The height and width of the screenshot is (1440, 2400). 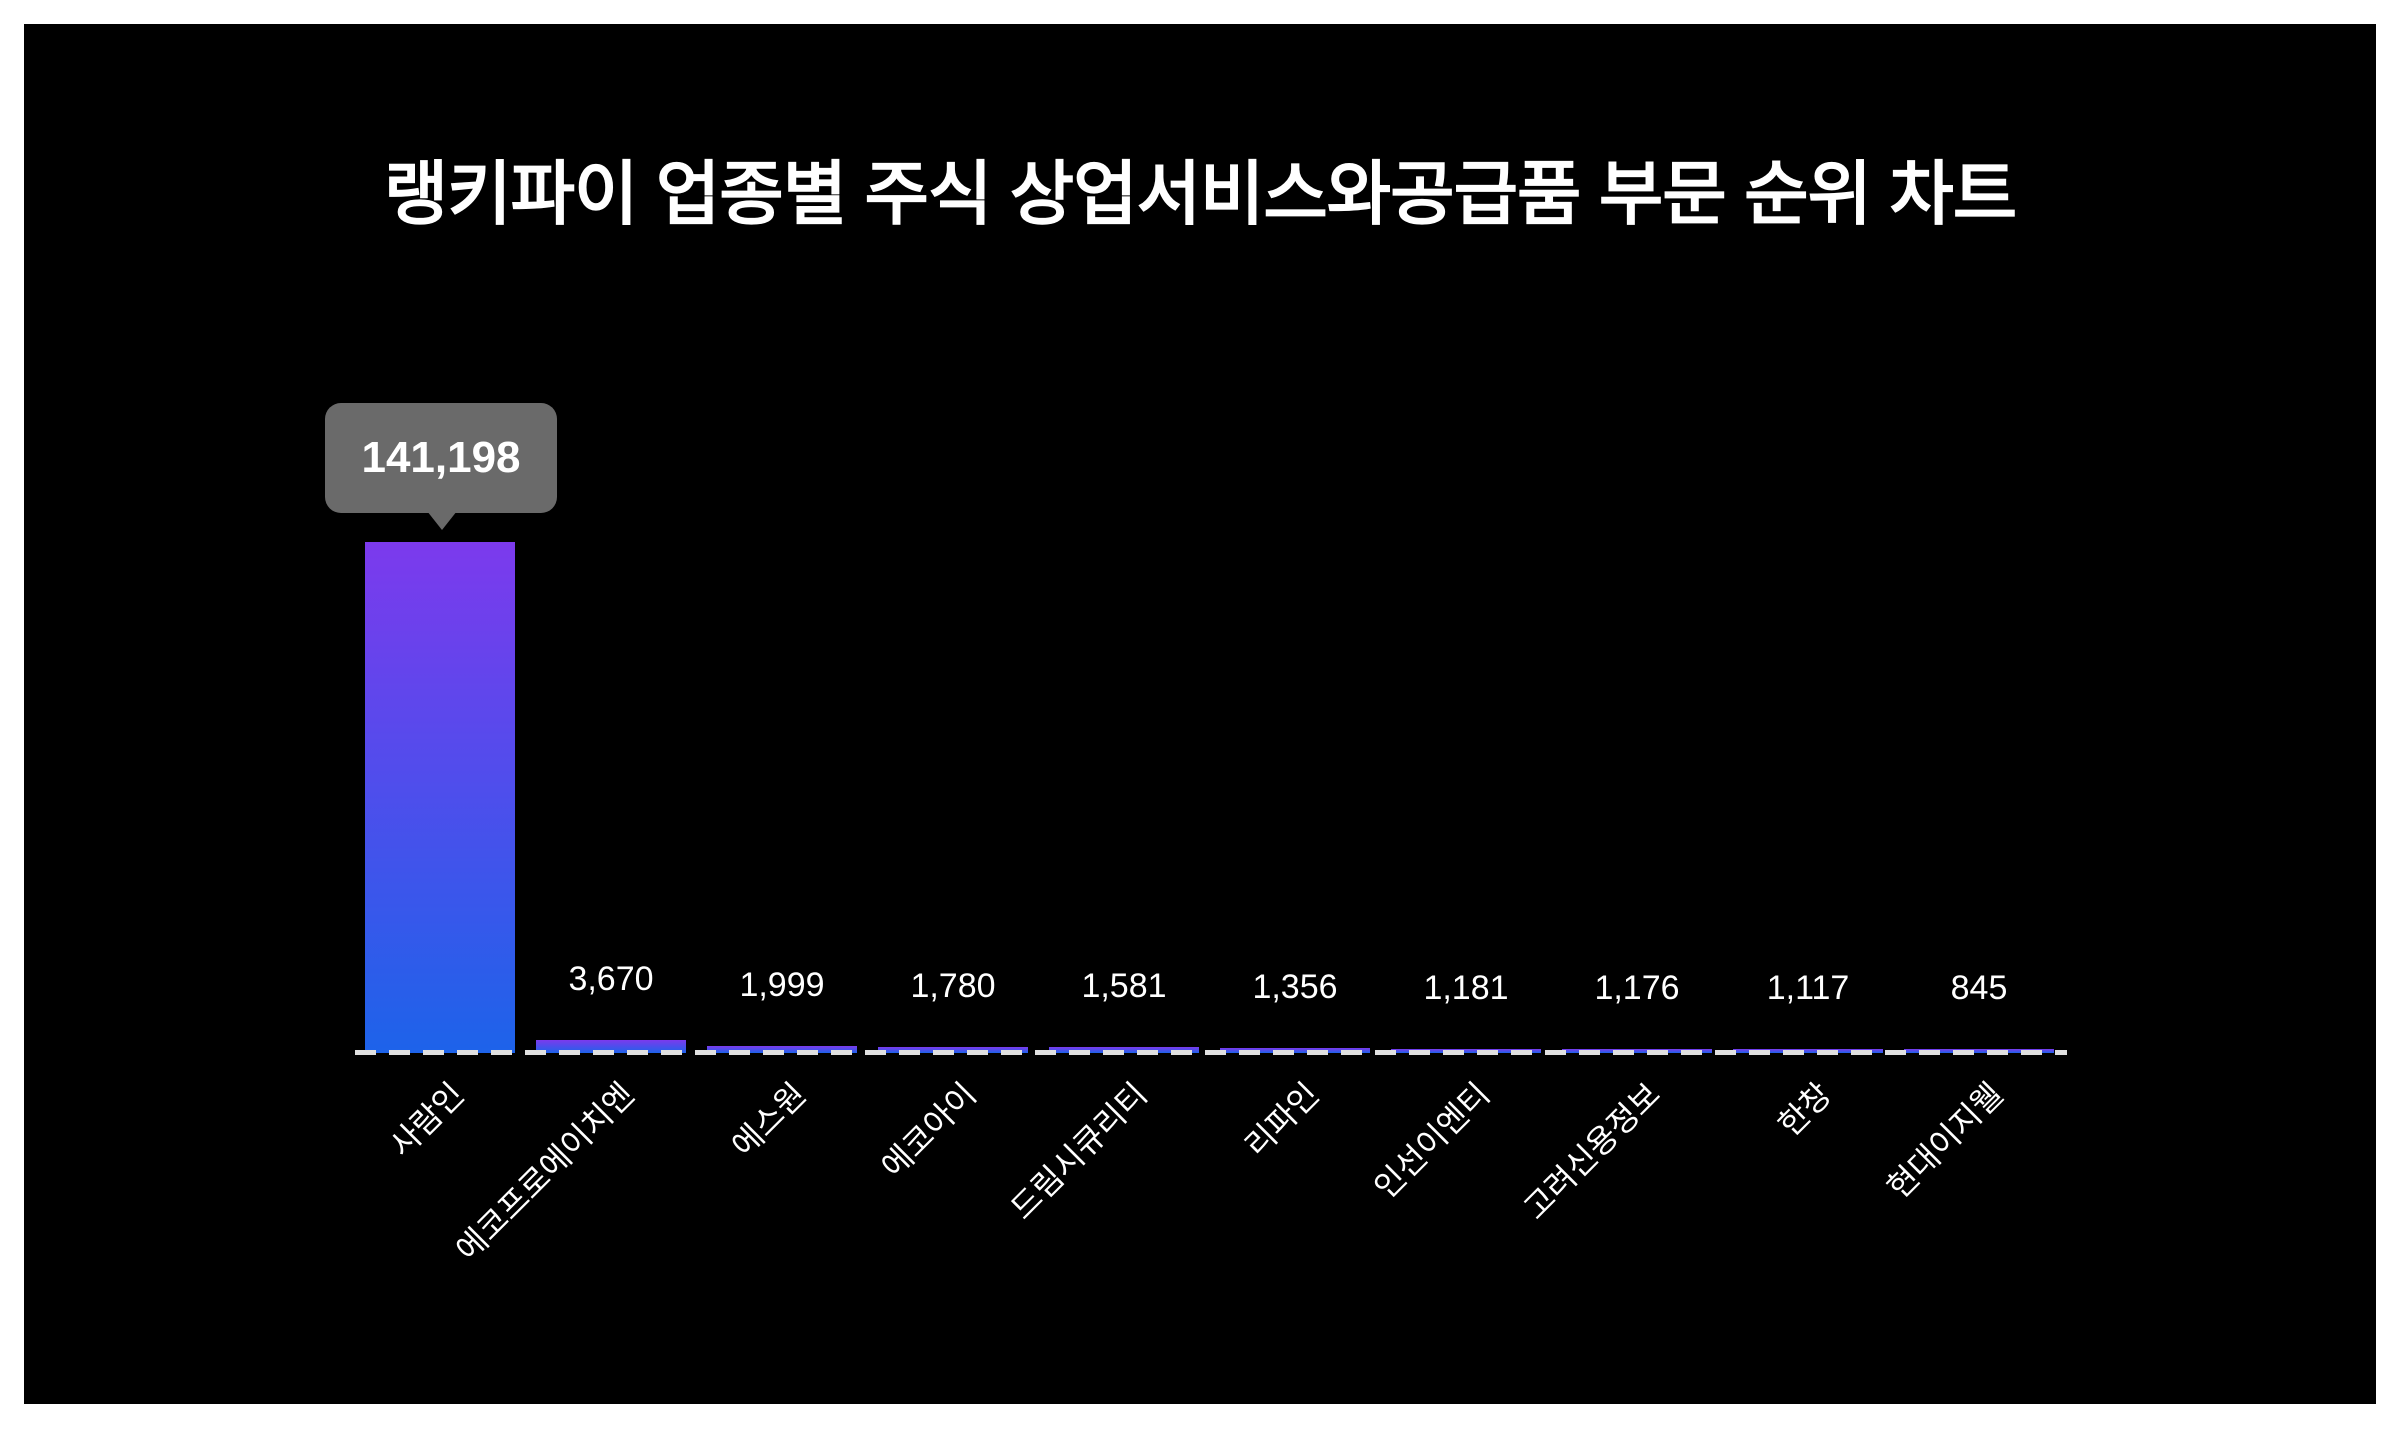 I want to click on bar-value-label: 1,176, so click(x=1637, y=988).